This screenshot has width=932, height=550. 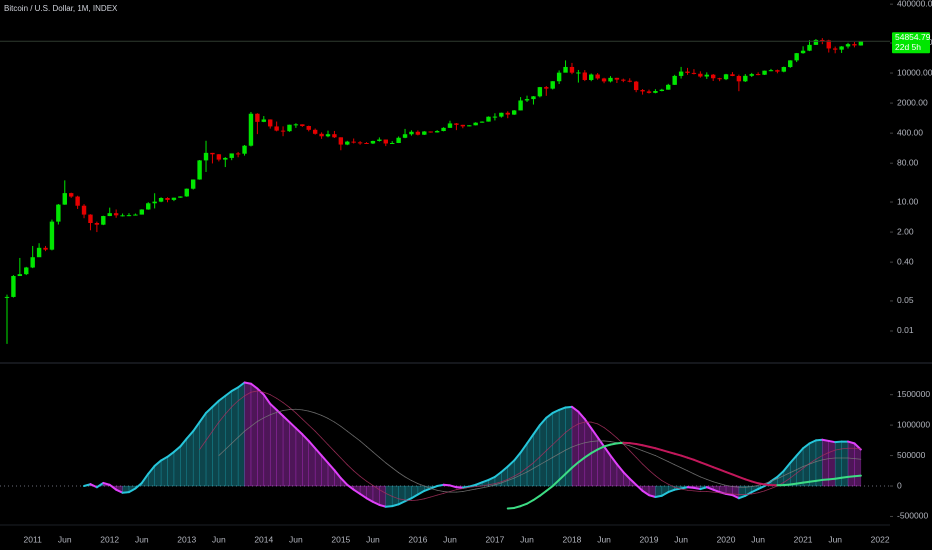 What do you see at coordinates (905, 300) in the screenshot?
I see `y-tick-label: 0.05` at bounding box center [905, 300].